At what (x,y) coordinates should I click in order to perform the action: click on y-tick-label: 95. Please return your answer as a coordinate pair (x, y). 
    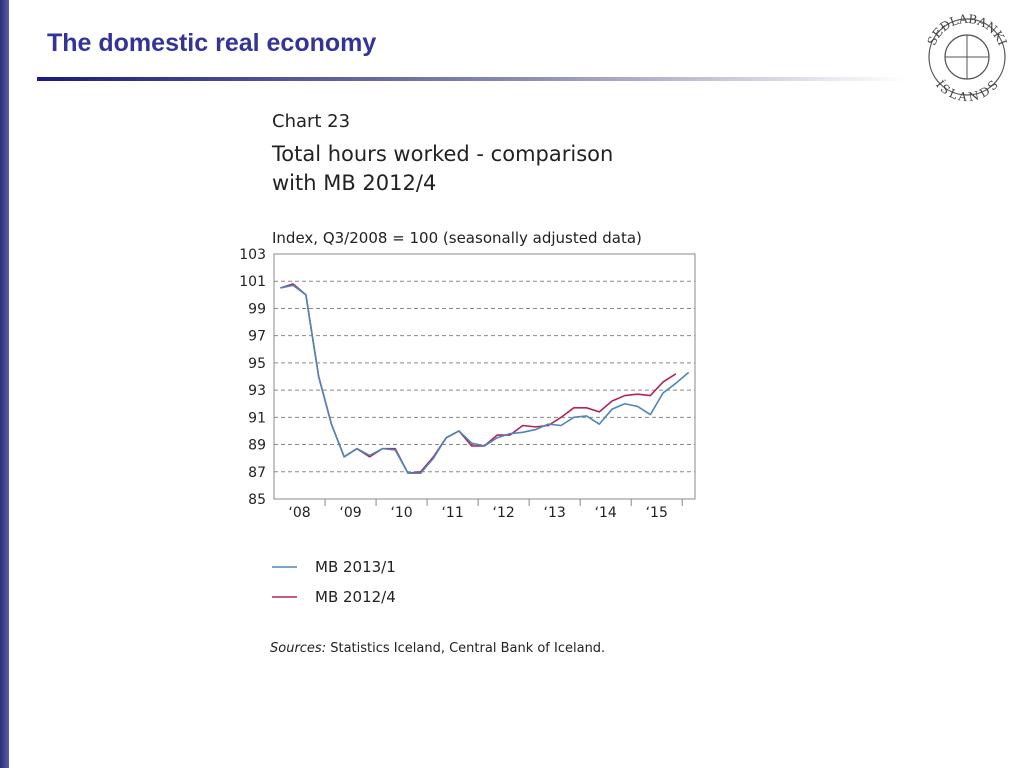
    Looking at the image, I should click on (257, 364).